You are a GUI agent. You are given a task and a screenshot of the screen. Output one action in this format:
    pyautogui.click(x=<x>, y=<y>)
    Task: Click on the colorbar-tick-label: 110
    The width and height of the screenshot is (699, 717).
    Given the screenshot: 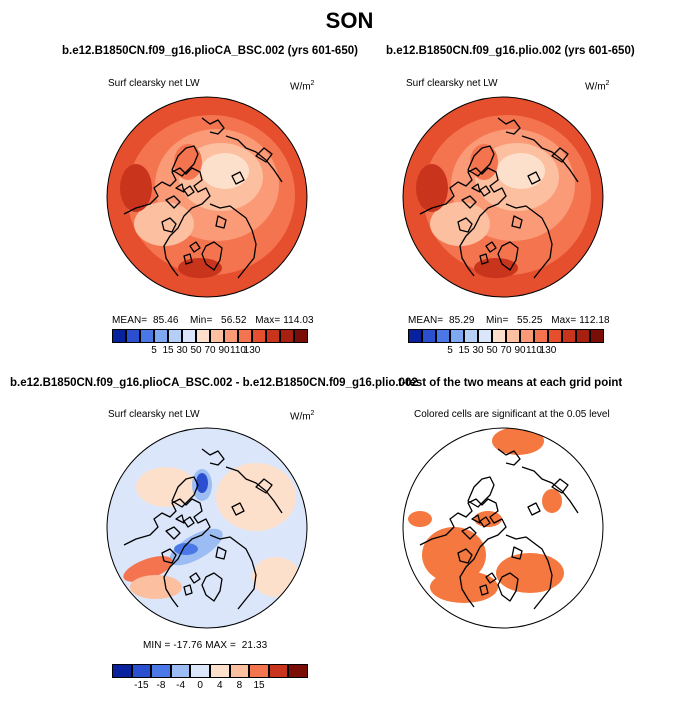 What is the action you would take?
    pyautogui.click(x=534, y=350)
    